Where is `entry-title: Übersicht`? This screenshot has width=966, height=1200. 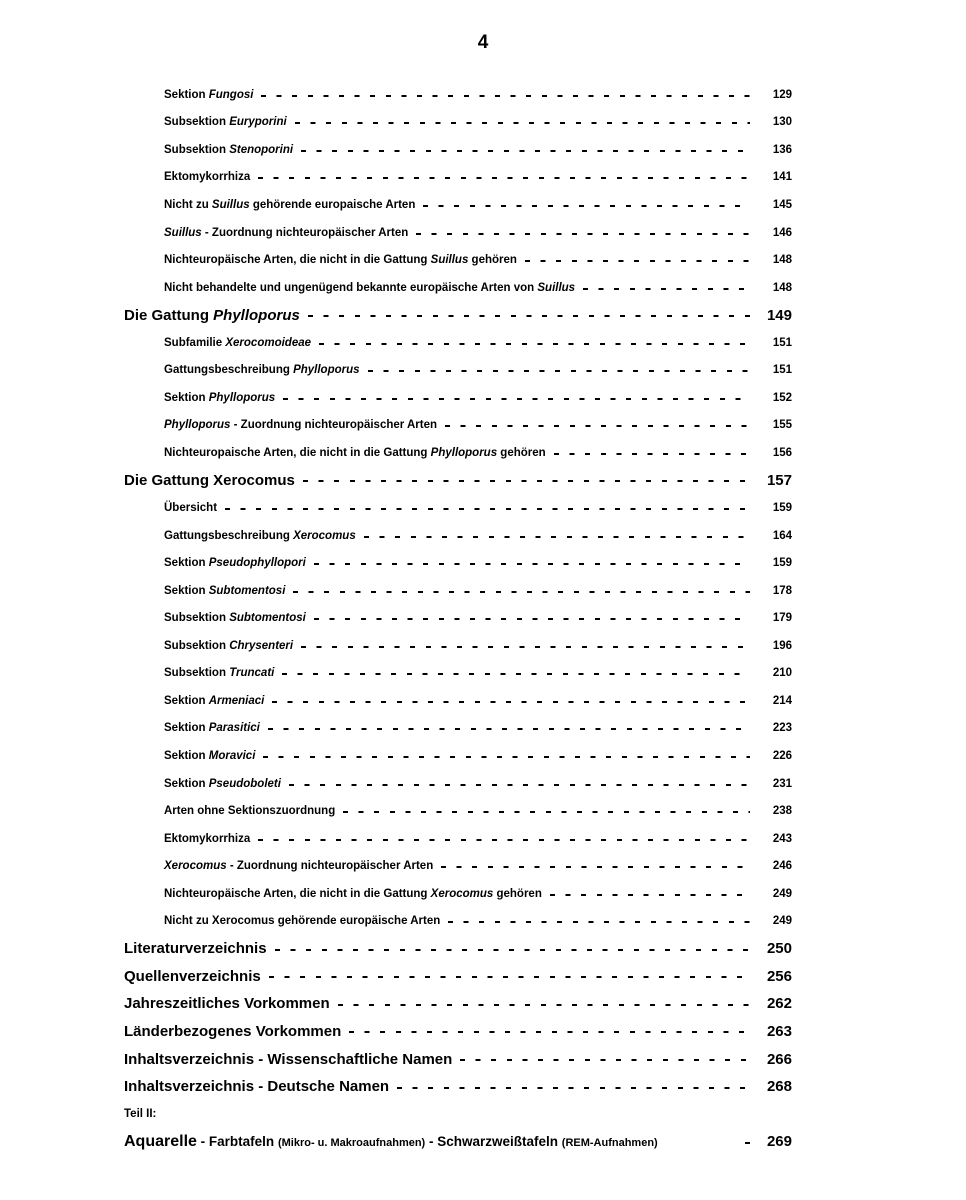 entry-title: Übersicht is located at coordinates (190, 508).